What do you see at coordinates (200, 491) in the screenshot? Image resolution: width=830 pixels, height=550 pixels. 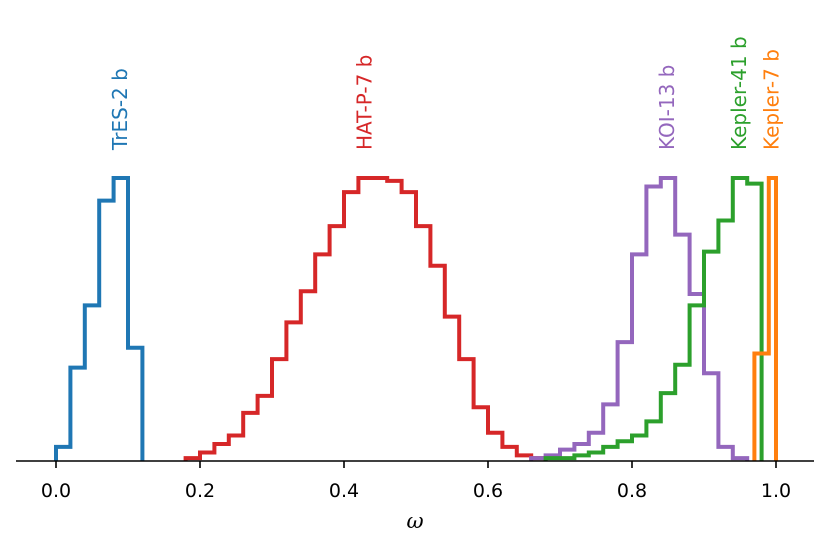 I see `x-tick-label: 0.2` at bounding box center [200, 491].